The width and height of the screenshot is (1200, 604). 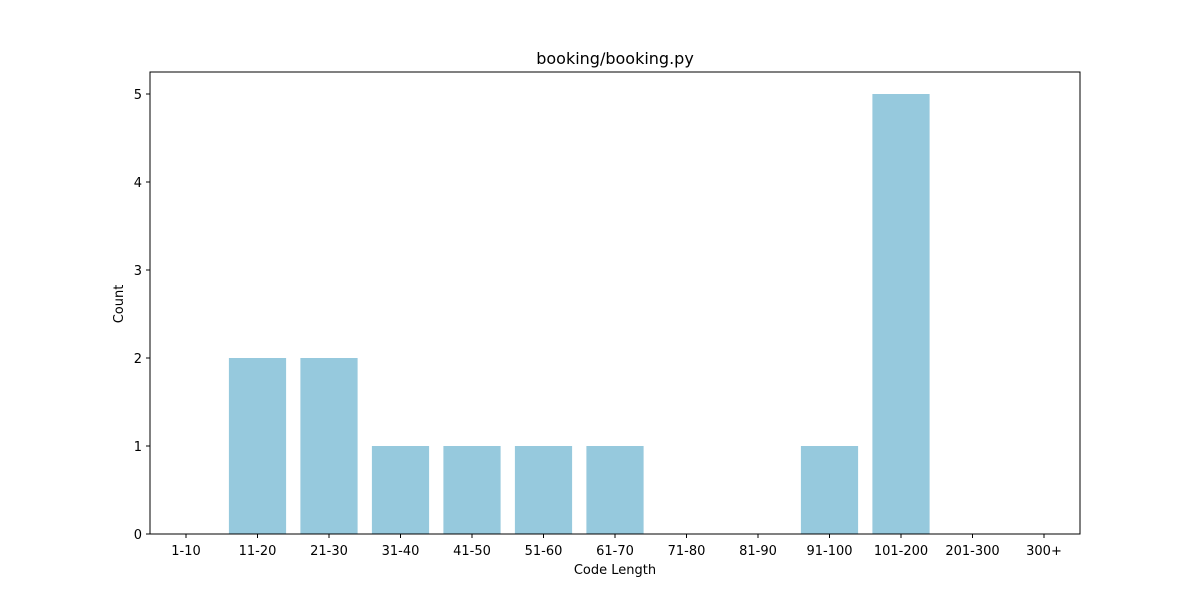 I want to click on y-tick-label: 2, so click(x=138, y=359).